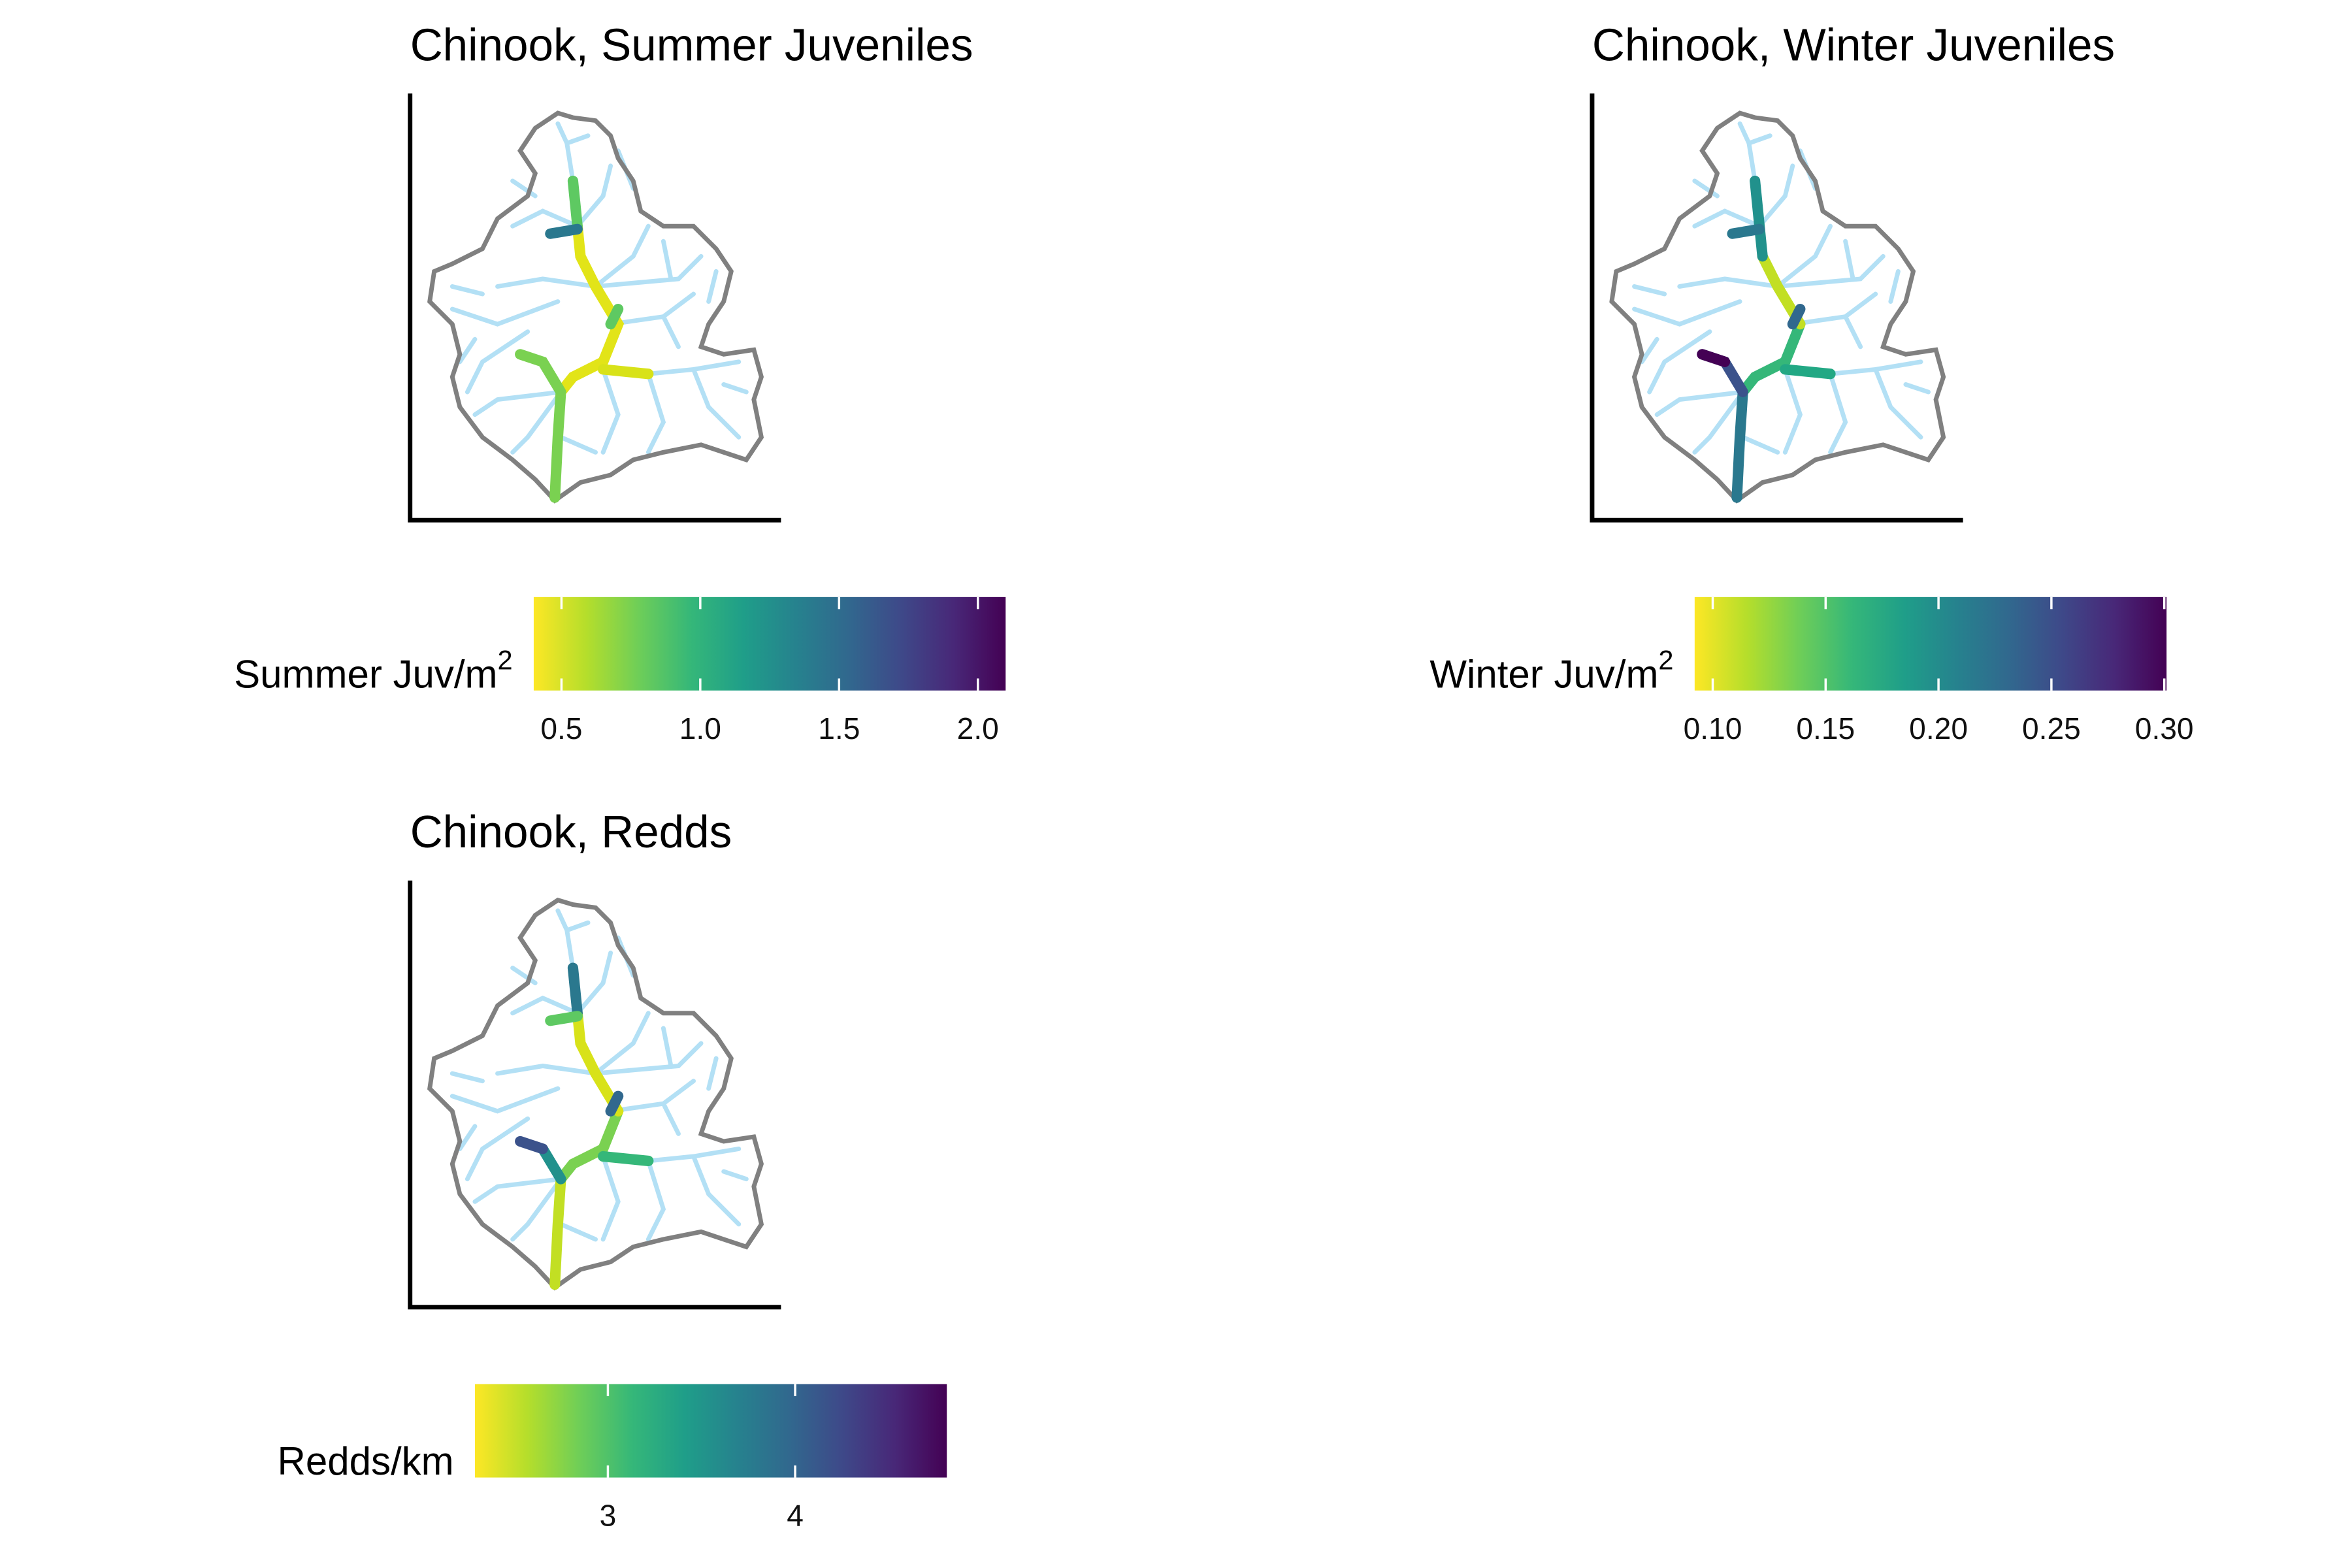 This screenshot has width=2352, height=1568. I want to click on legend-title: Winter Juv/m2, so click(1551, 670).